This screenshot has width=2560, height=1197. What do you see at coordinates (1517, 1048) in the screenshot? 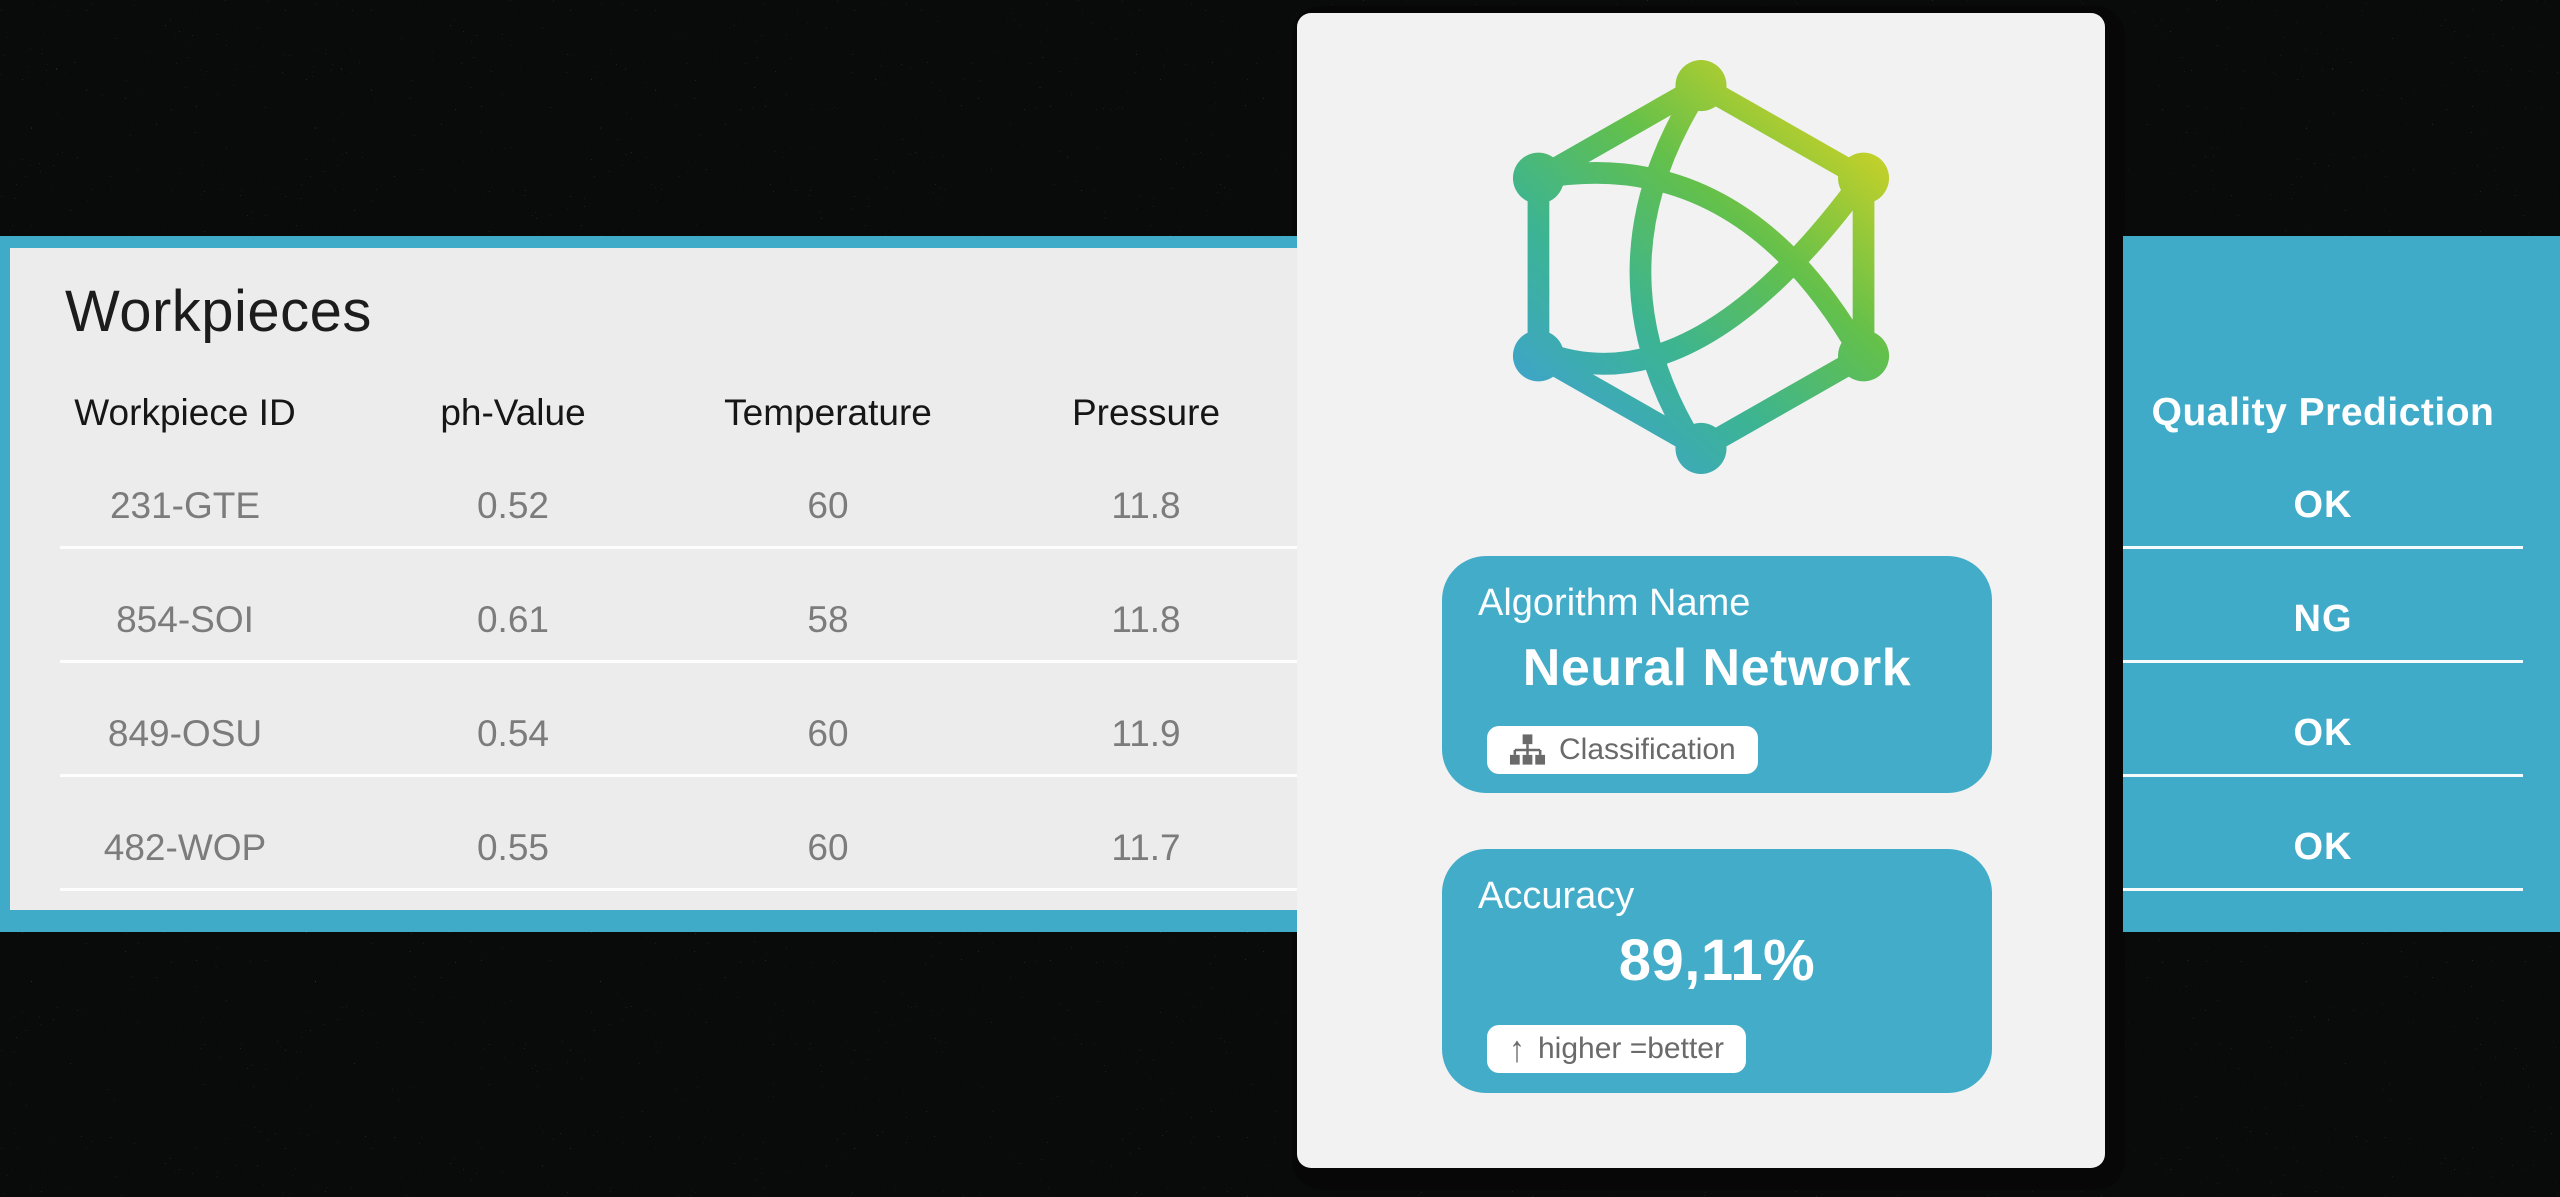
I see `arrow-up-icon: ↑` at bounding box center [1517, 1048].